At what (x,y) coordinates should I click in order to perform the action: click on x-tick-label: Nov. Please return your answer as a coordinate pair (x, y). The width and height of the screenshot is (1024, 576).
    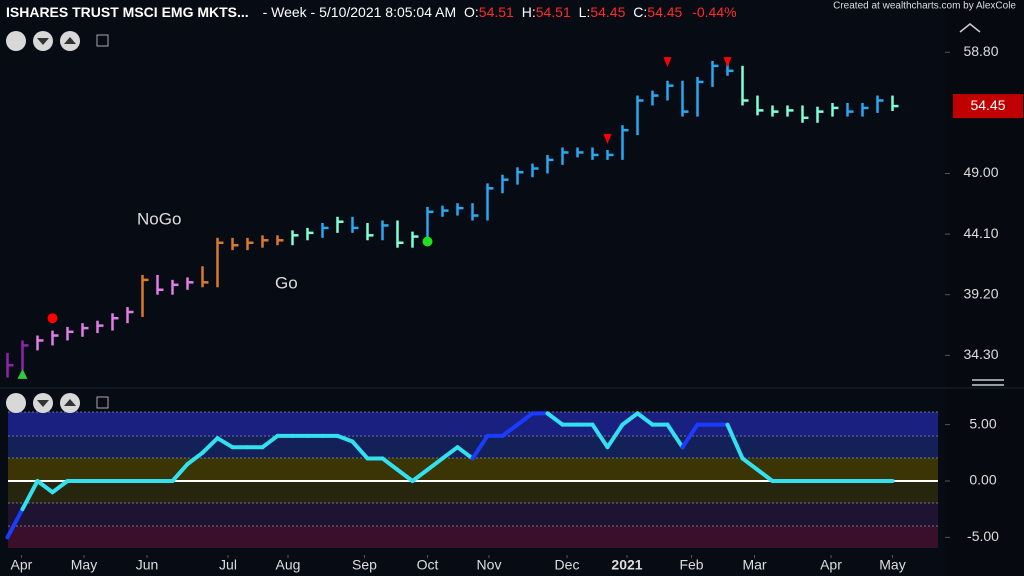
    Looking at the image, I should click on (489, 565).